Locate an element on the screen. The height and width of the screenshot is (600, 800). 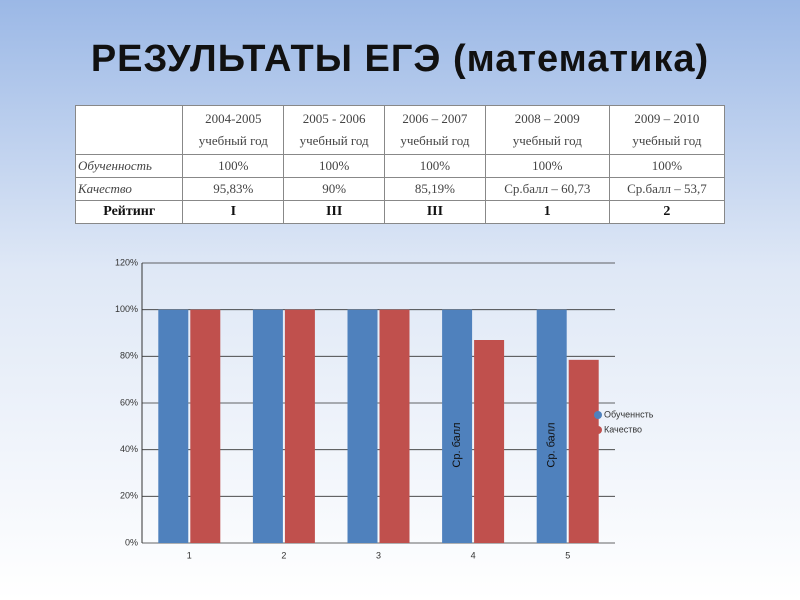
table-cell: Рейтинг is located at coordinates (129, 212).